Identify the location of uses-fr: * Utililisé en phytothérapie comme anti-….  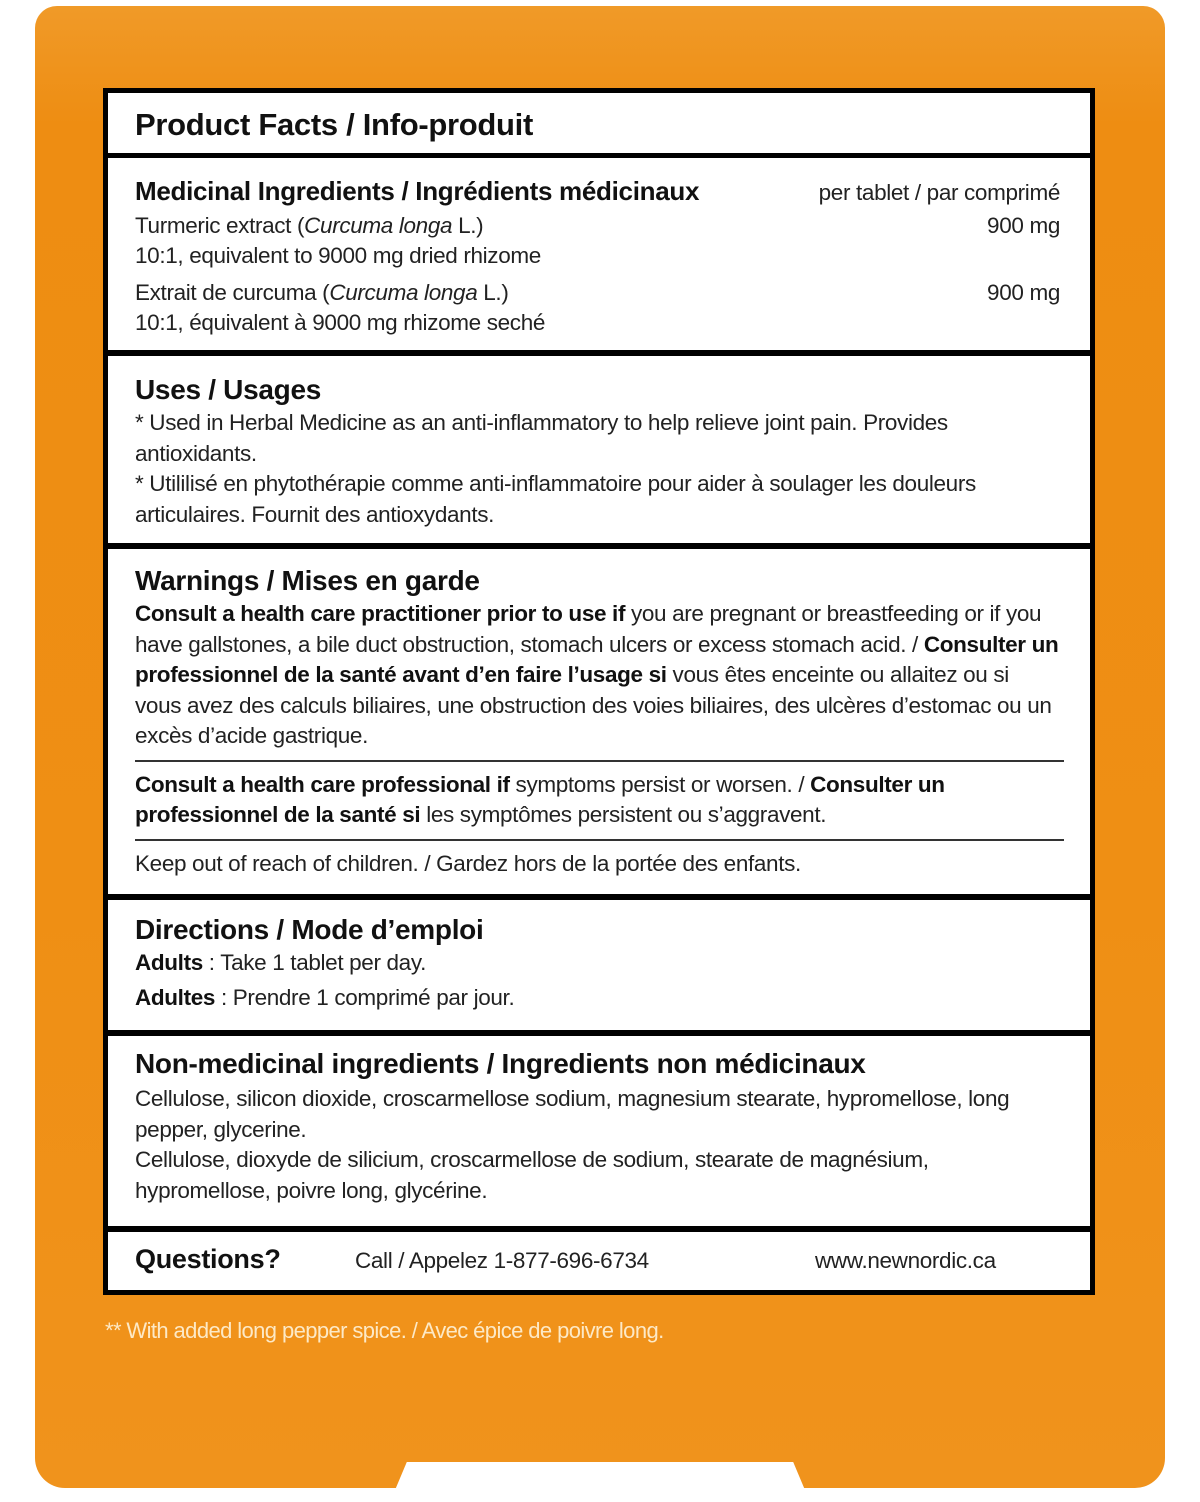
(555, 499).